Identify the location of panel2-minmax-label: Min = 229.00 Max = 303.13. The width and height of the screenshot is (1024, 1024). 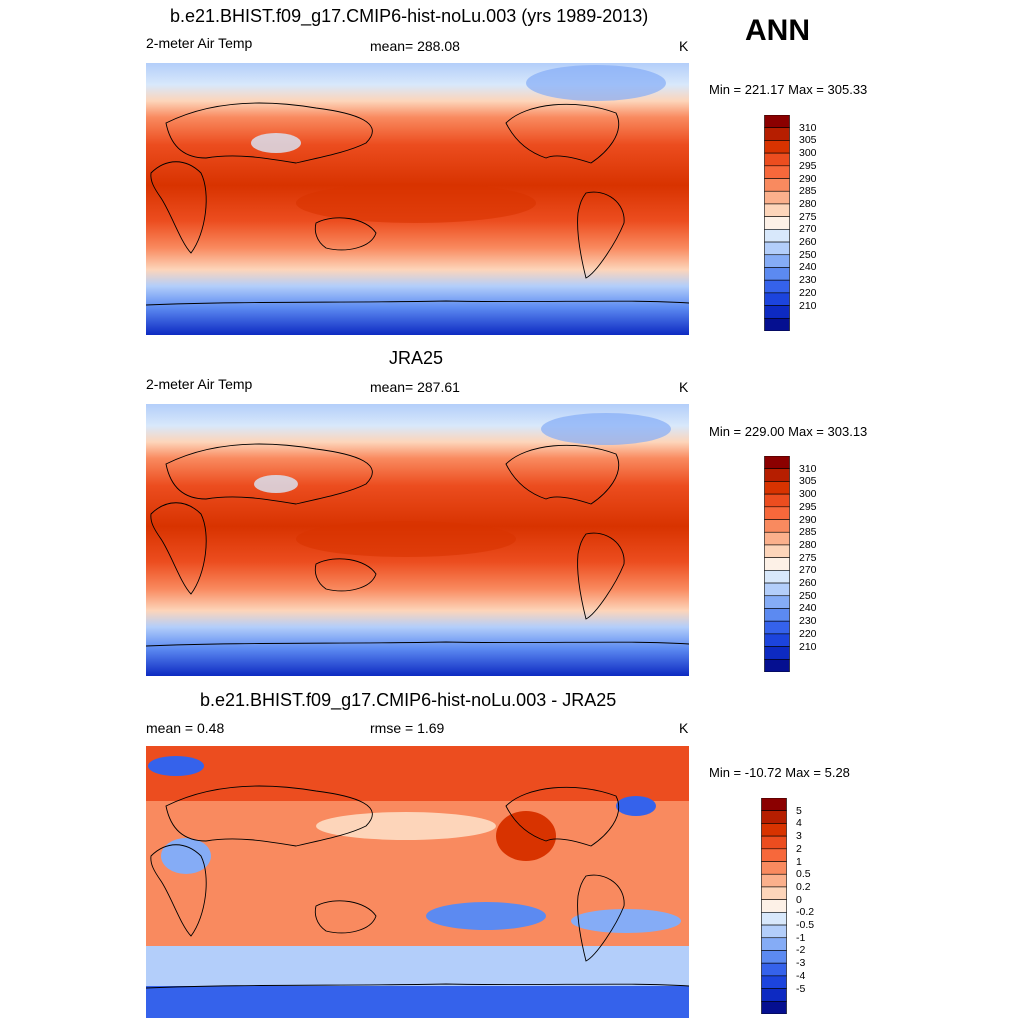
(788, 431).